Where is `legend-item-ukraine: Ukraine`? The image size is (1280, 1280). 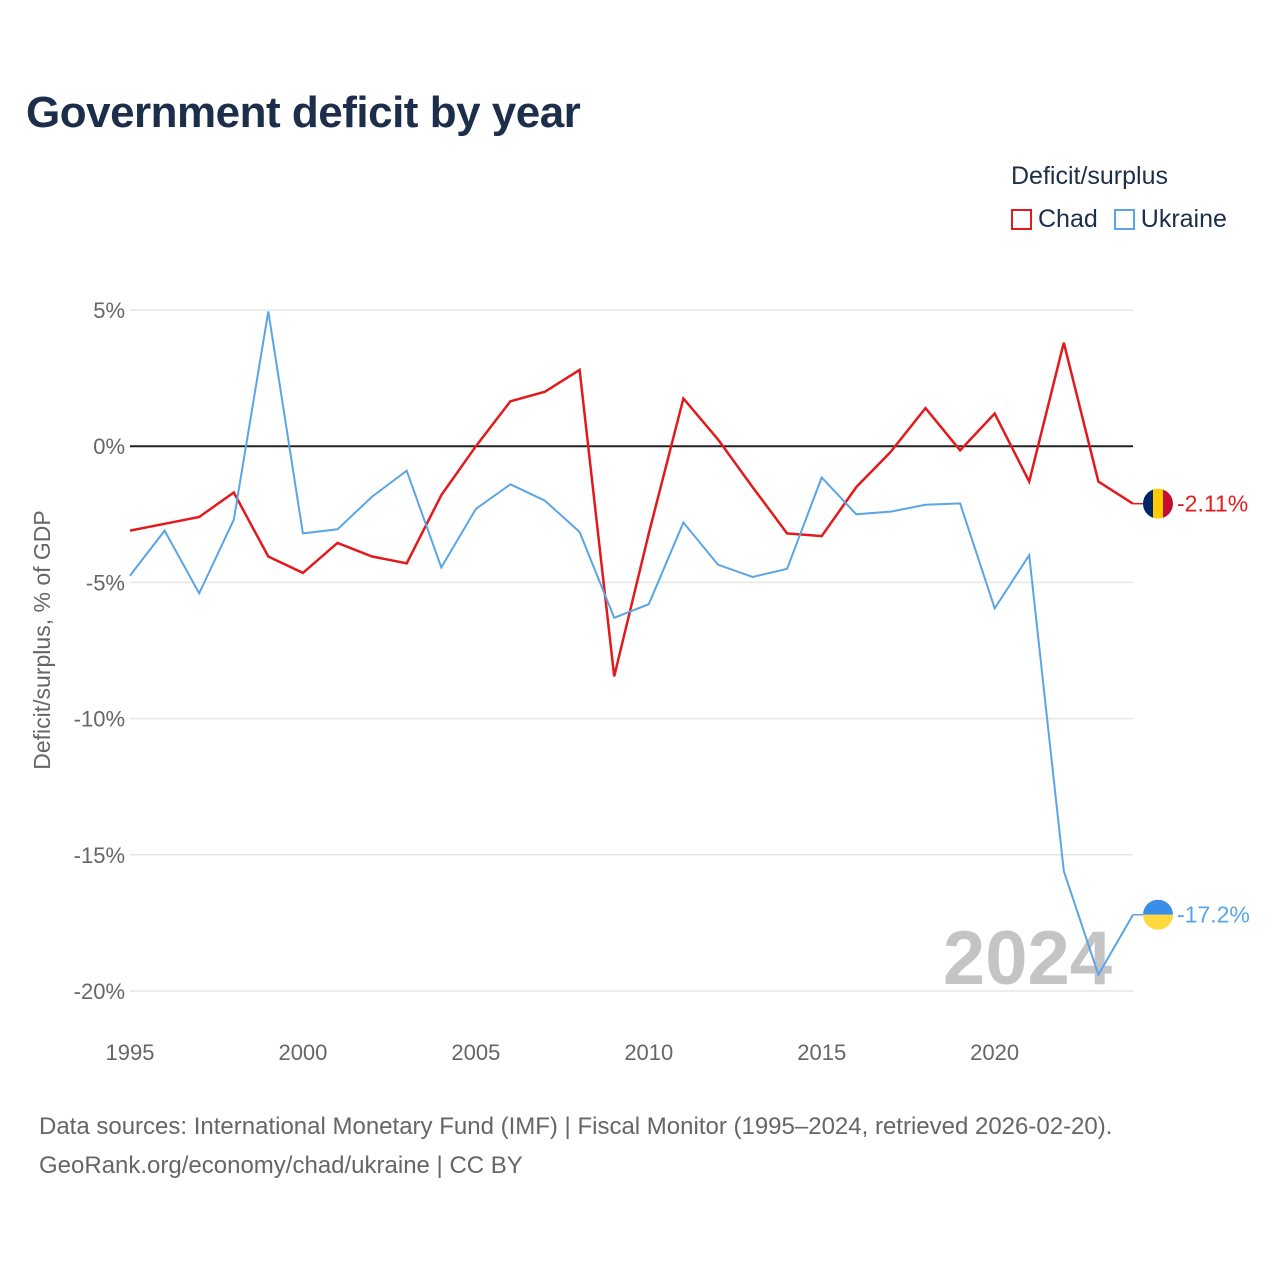
legend-item-ukraine: Ukraine is located at coordinates (1170, 219).